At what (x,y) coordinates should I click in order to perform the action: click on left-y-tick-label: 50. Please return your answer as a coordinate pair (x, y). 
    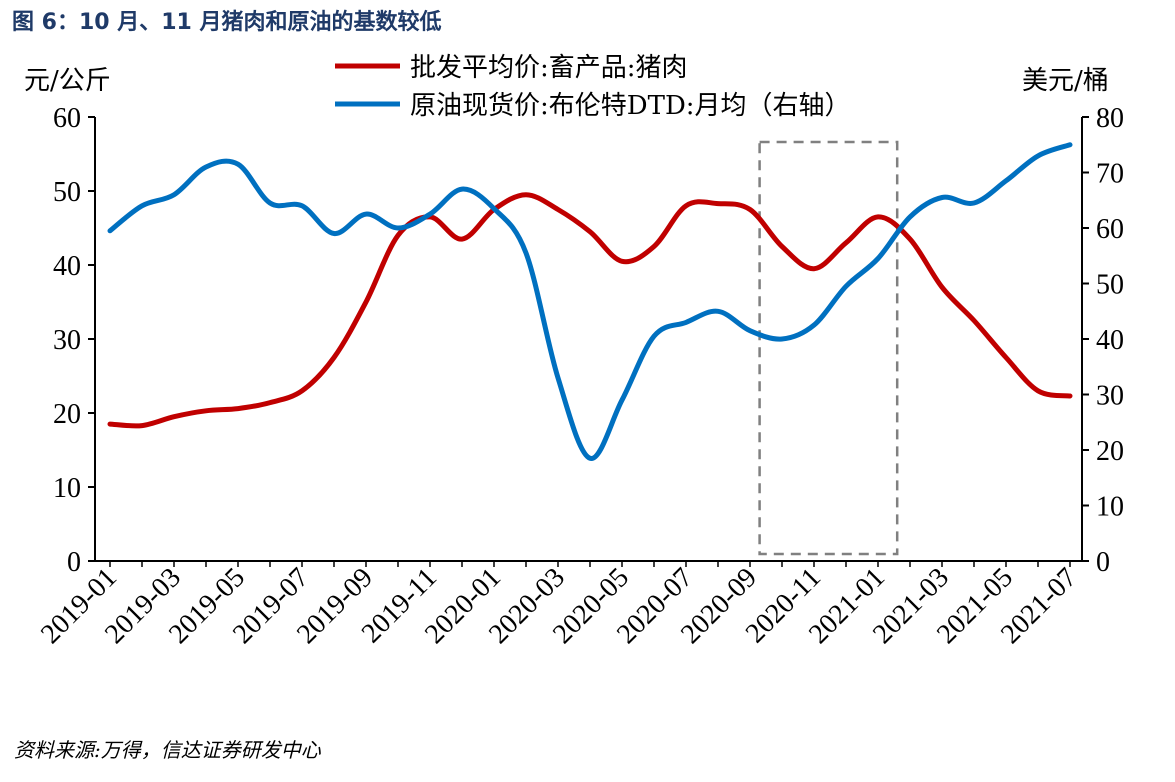
    Looking at the image, I should click on (67, 192).